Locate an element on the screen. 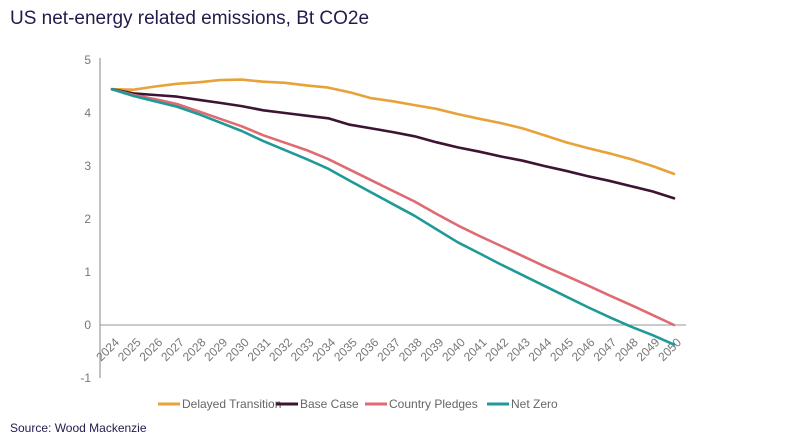  legend-label: Base Case is located at coordinates (329, 404).